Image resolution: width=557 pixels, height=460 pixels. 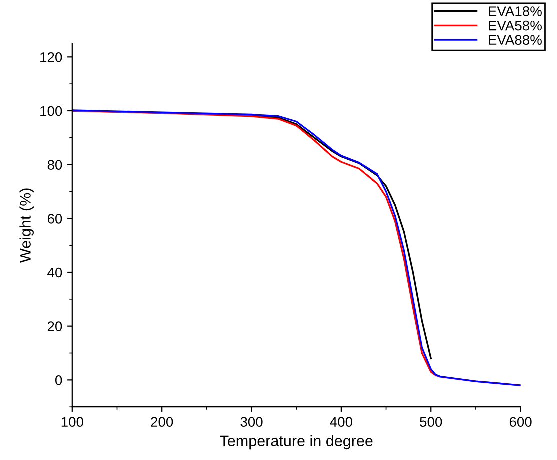 What do you see at coordinates (251, 422) in the screenshot?
I see `x-tick-label: 300` at bounding box center [251, 422].